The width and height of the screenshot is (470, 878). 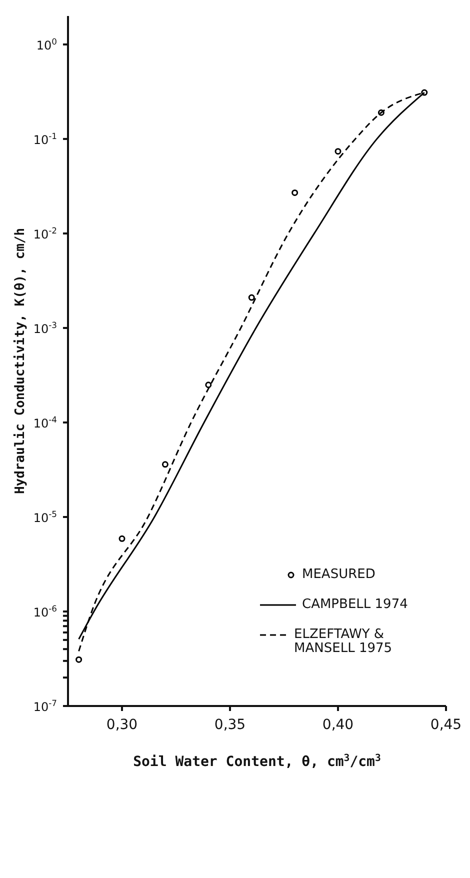 What do you see at coordinates (339, 574) in the screenshot?
I see `legend-label: MEASURED` at bounding box center [339, 574].